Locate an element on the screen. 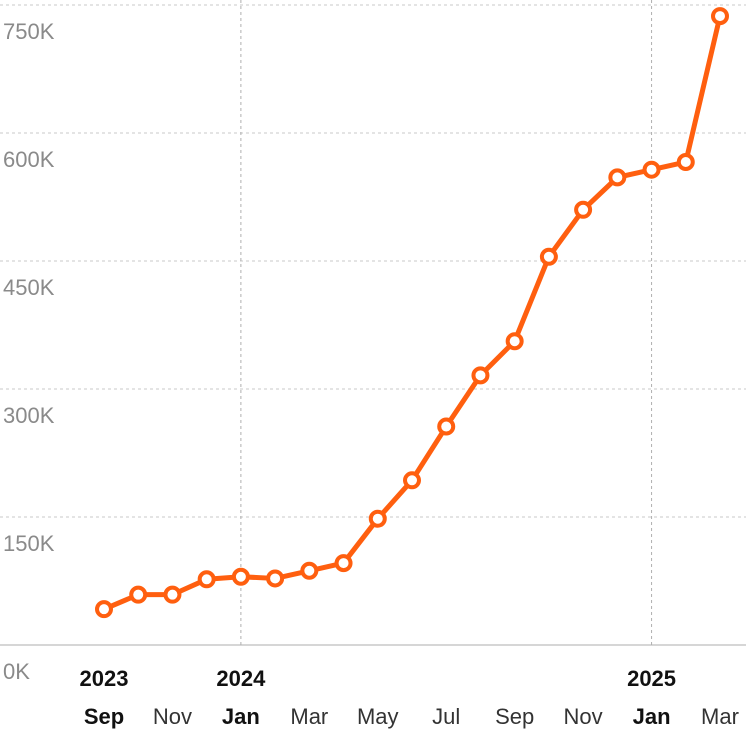 This screenshot has height=731, width=746. y-tick-label: 0K is located at coordinates (16, 671).